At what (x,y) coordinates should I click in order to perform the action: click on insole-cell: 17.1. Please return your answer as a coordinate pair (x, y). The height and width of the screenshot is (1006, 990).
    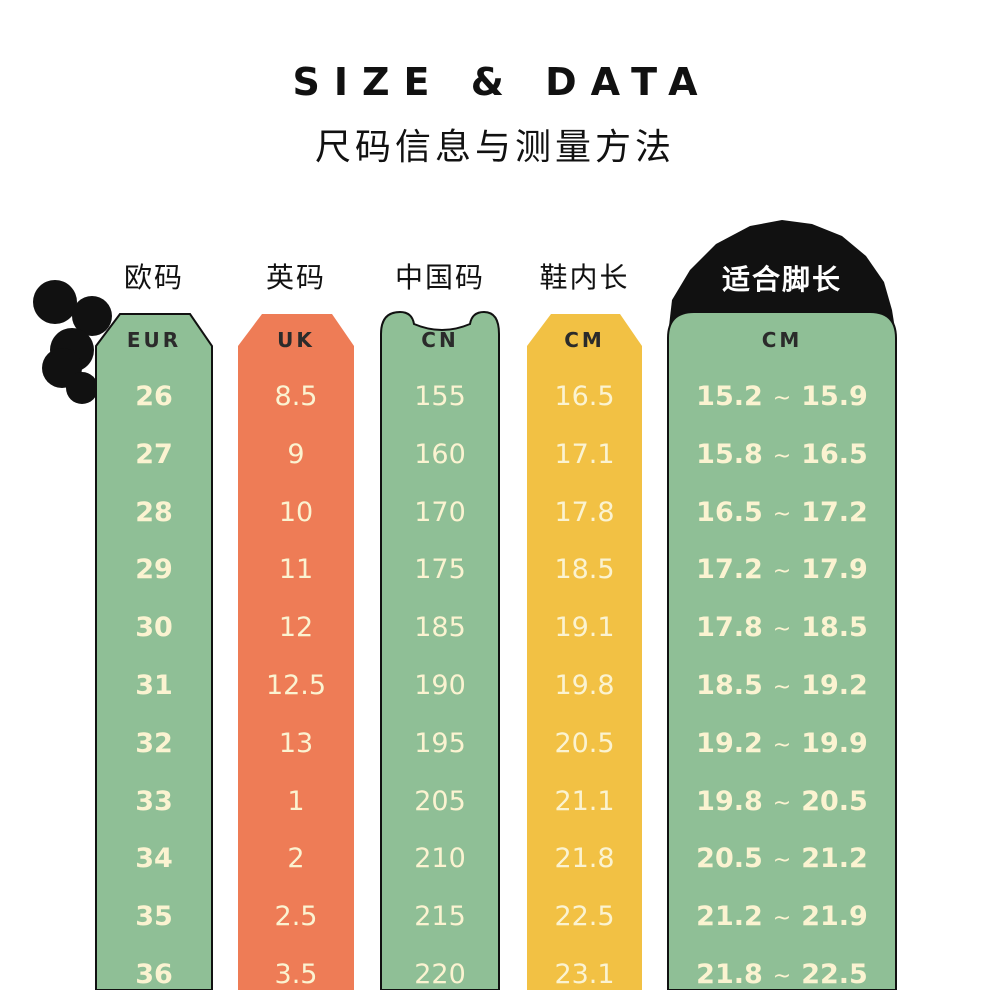
    Looking at the image, I should click on (584, 454).